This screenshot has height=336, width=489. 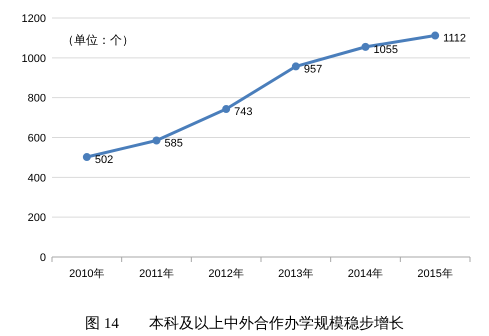 What do you see at coordinates (435, 274) in the screenshot?
I see `x-tick-label: 2015年` at bounding box center [435, 274].